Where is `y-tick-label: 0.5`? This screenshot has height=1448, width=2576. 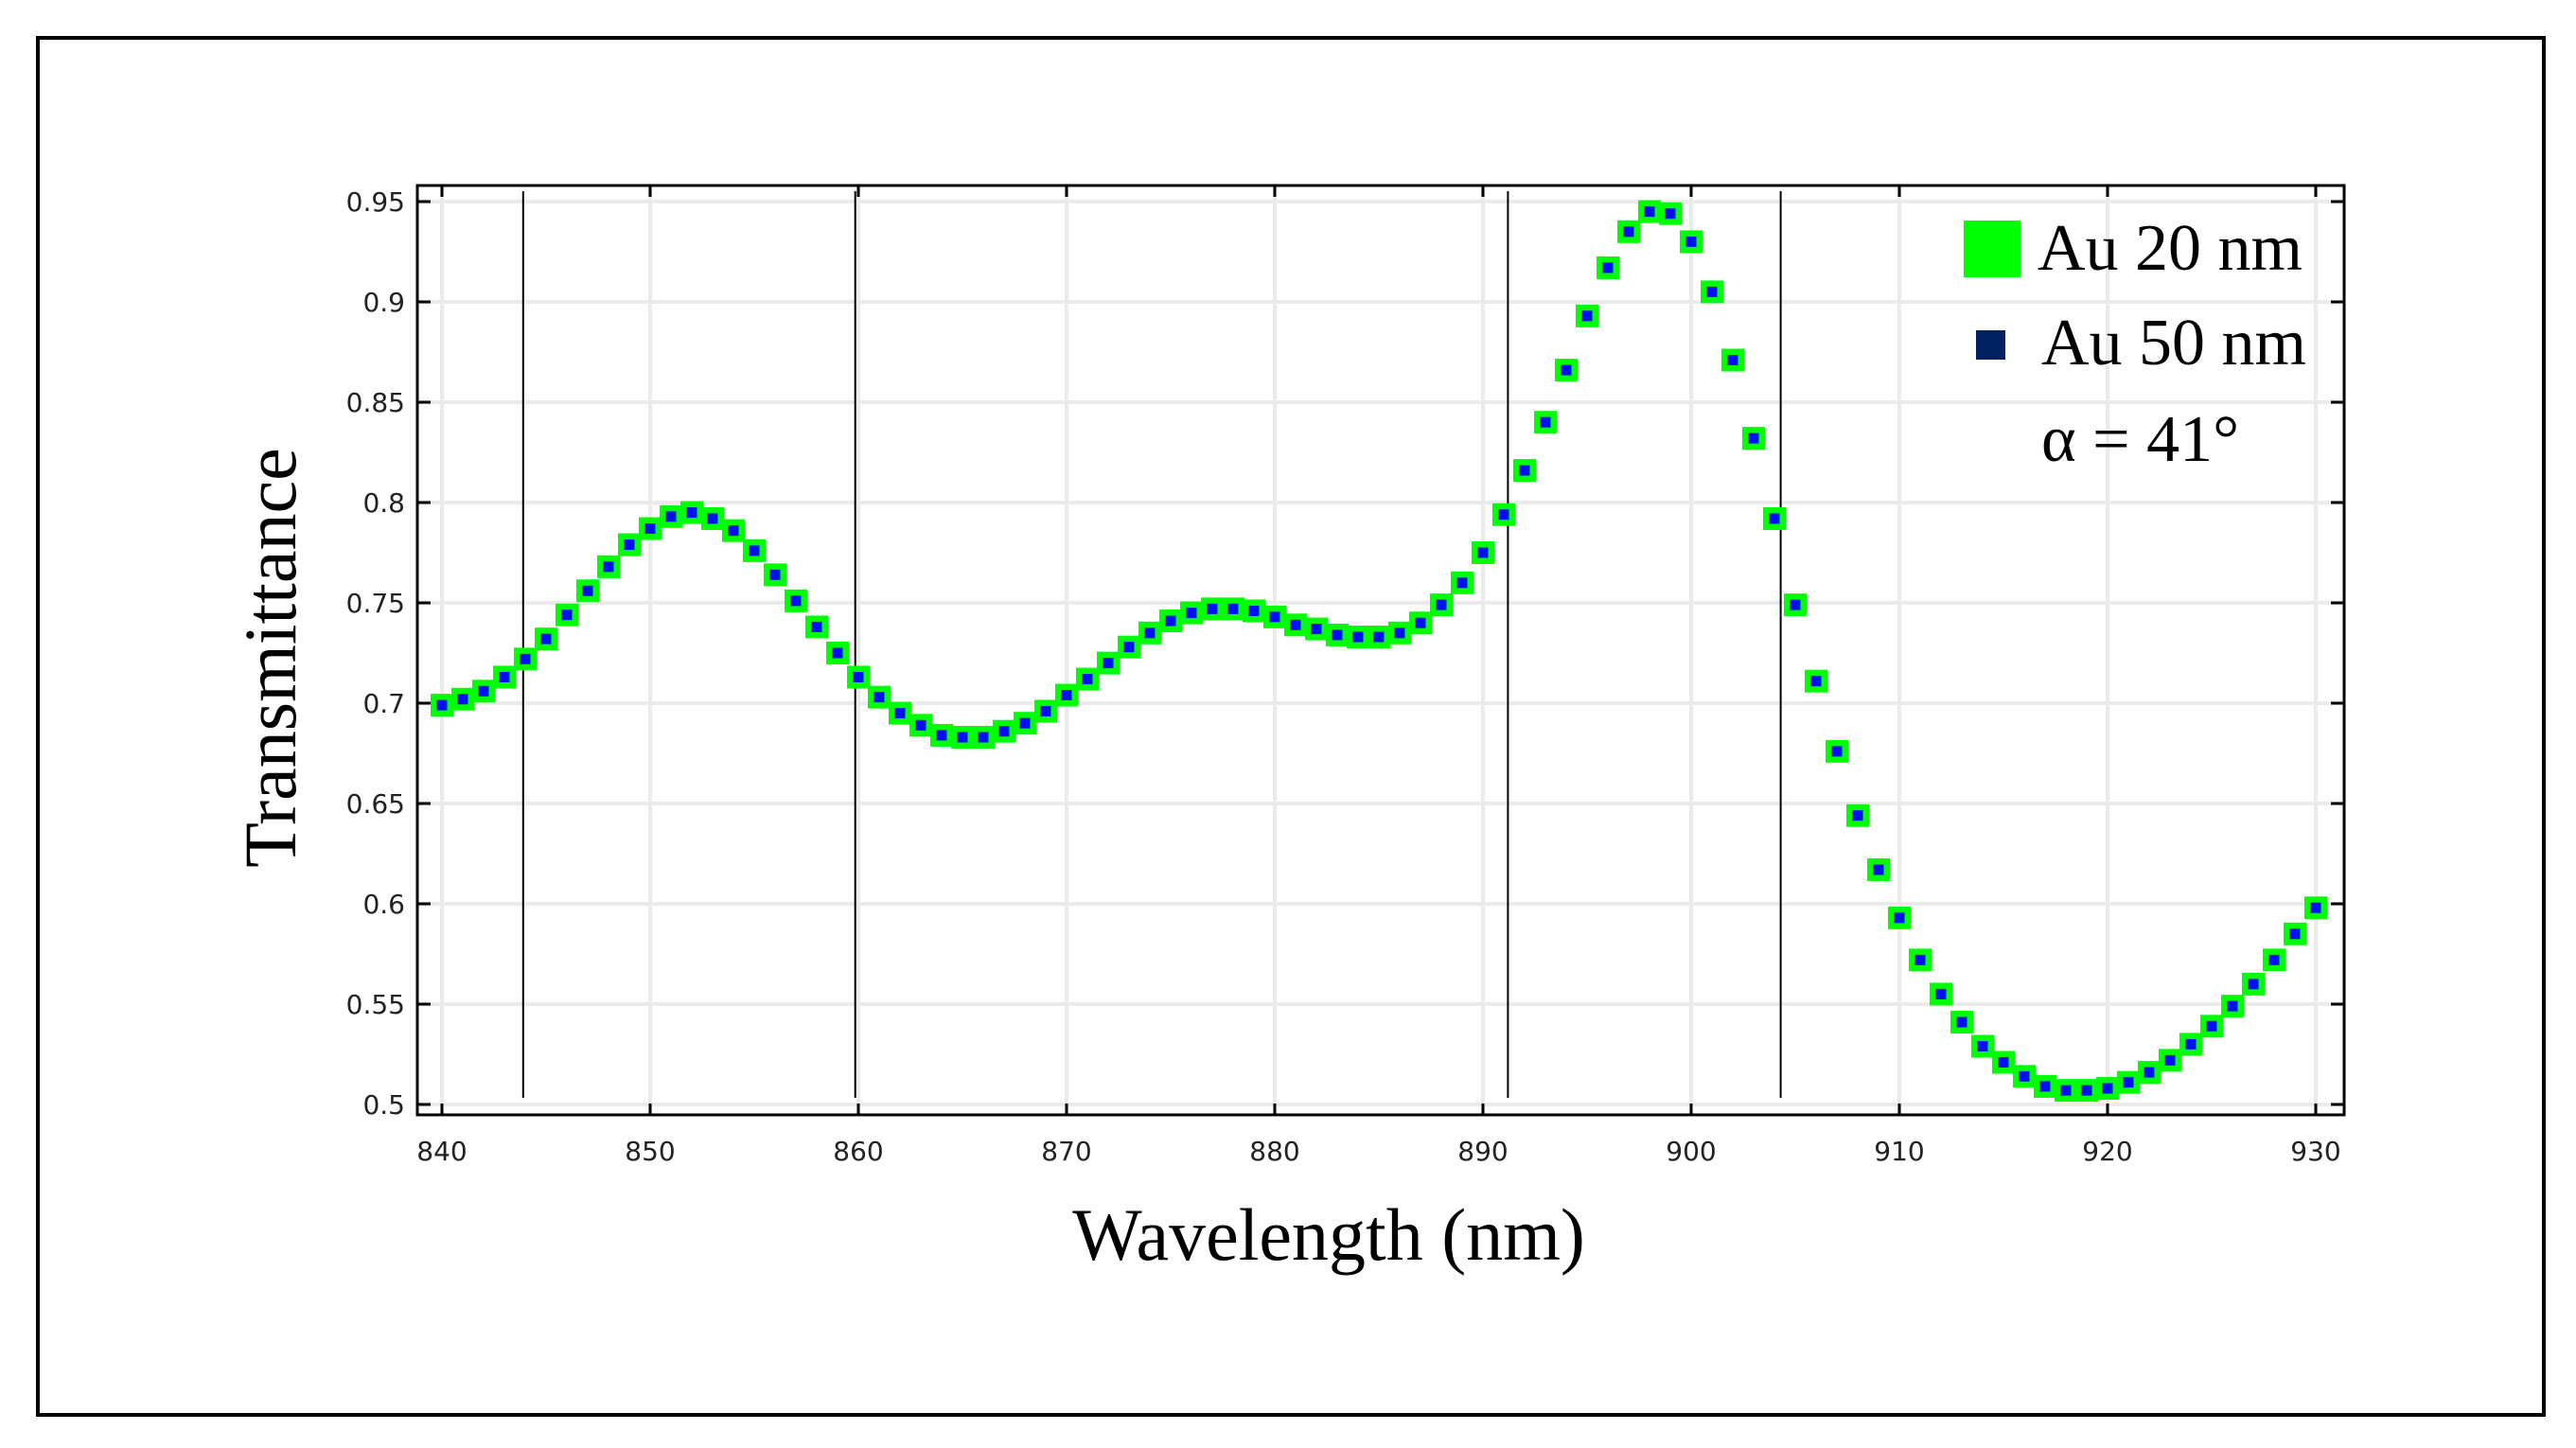
y-tick-label: 0.5 is located at coordinates (383, 1105).